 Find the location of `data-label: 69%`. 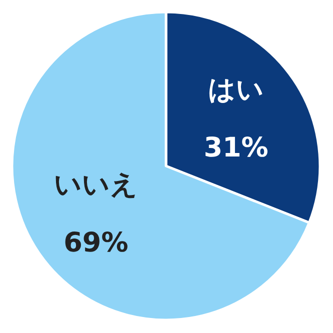

data-label: 69% is located at coordinates (96, 243).